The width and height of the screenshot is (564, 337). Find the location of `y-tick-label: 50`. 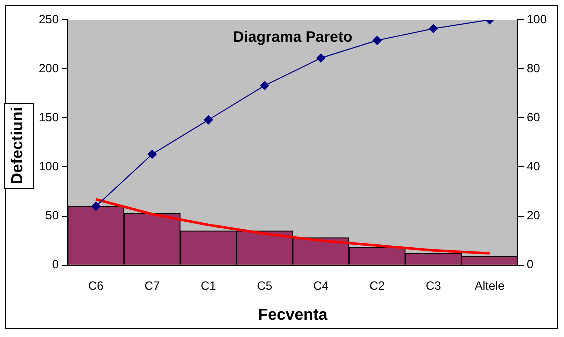

y-tick-label: 50 is located at coordinates (53, 215).